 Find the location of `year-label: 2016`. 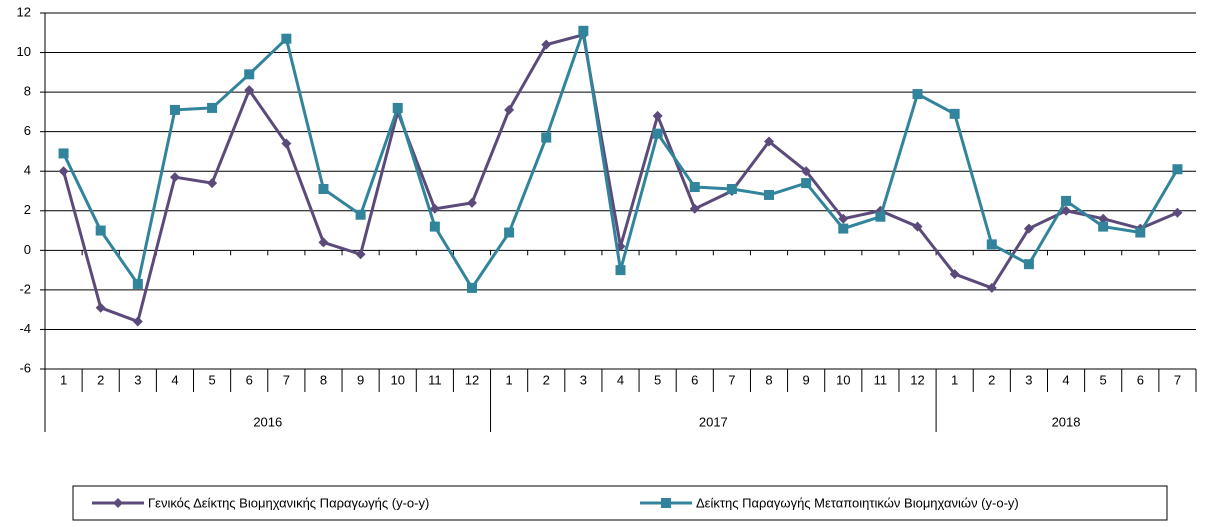

year-label: 2016 is located at coordinates (267, 421).